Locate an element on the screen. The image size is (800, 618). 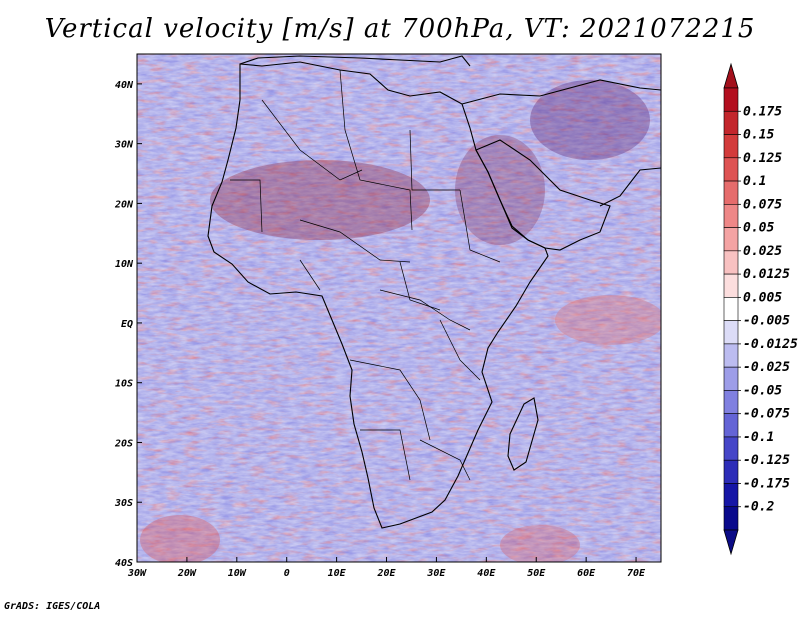
lat-label: EQ is located at coordinates (127, 324).